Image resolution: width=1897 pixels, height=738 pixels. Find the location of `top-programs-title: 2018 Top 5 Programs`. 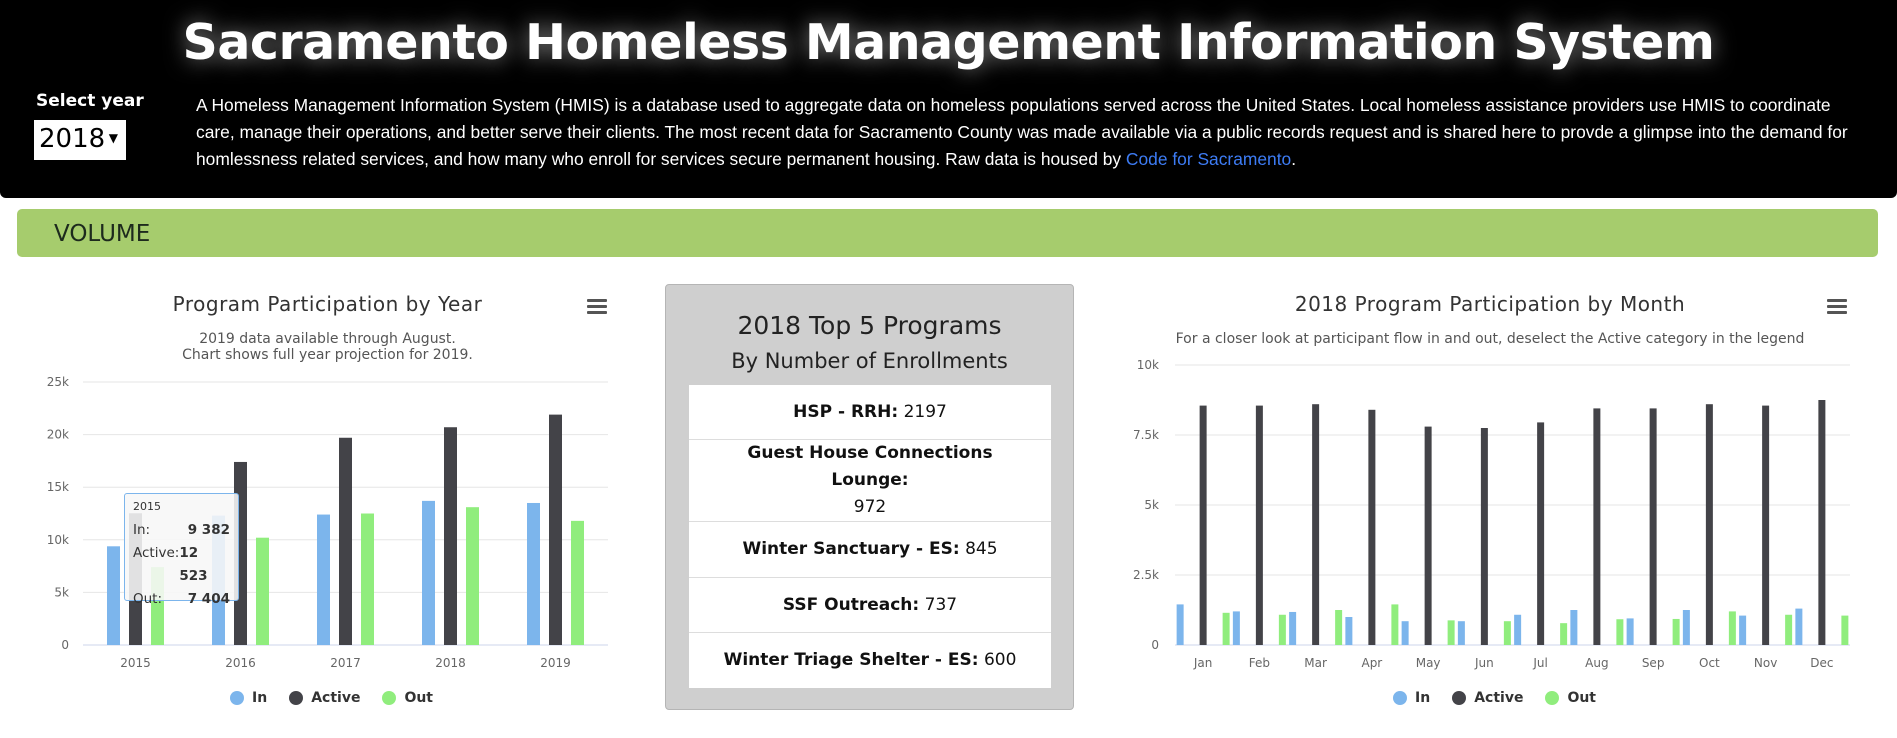

top-programs-title: 2018 Top 5 Programs is located at coordinates (869, 325).